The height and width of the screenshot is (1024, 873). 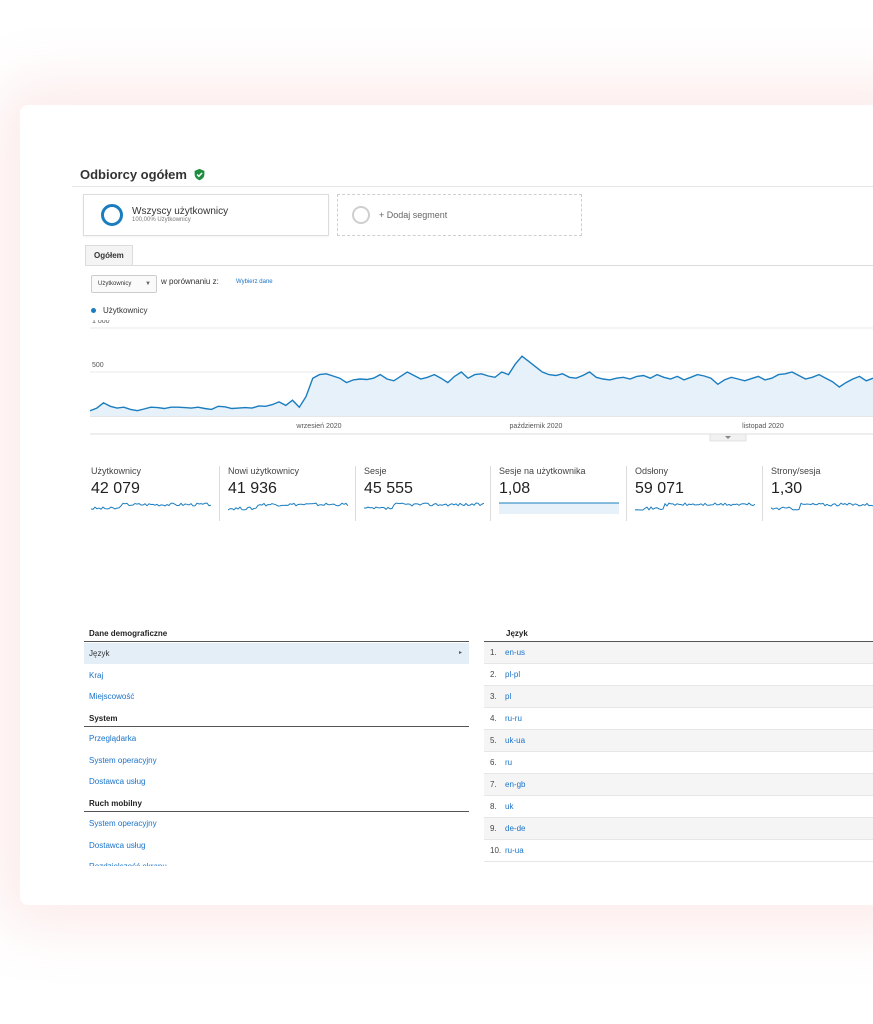 What do you see at coordinates (678, 763) in the screenshot?
I see `table-row: 6. ru` at bounding box center [678, 763].